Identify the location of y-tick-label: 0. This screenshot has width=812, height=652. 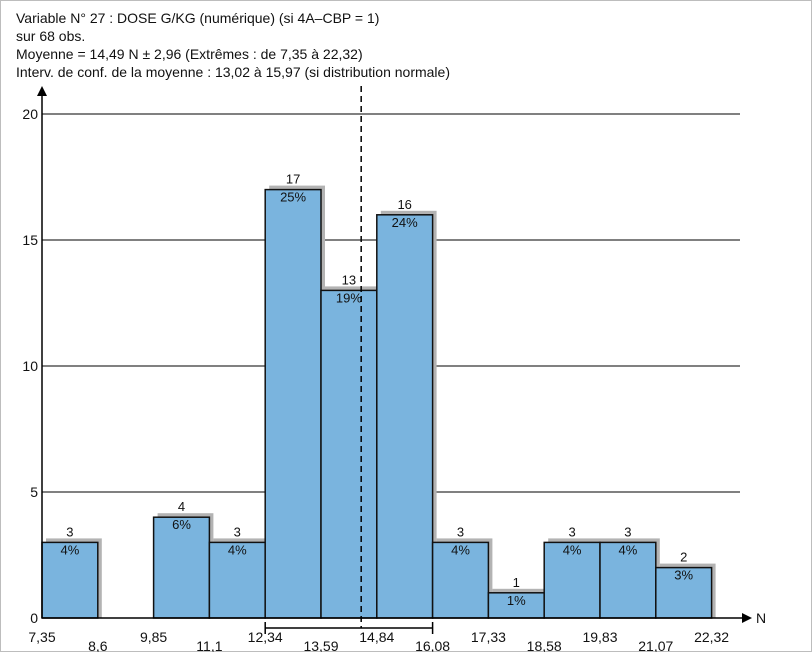
(34, 618).